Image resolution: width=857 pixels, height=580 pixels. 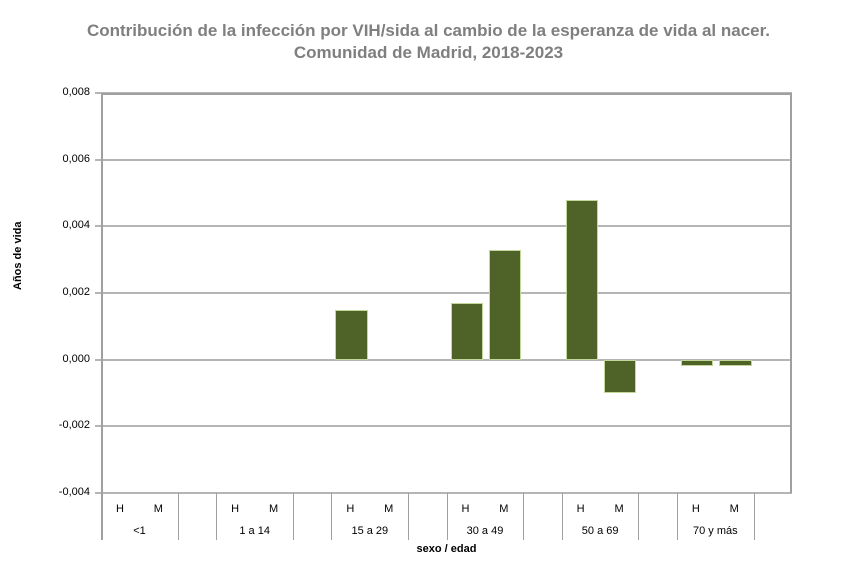 What do you see at coordinates (76, 292) in the screenshot?
I see `y-tick-label: 0,002` at bounding box center [76, 292].